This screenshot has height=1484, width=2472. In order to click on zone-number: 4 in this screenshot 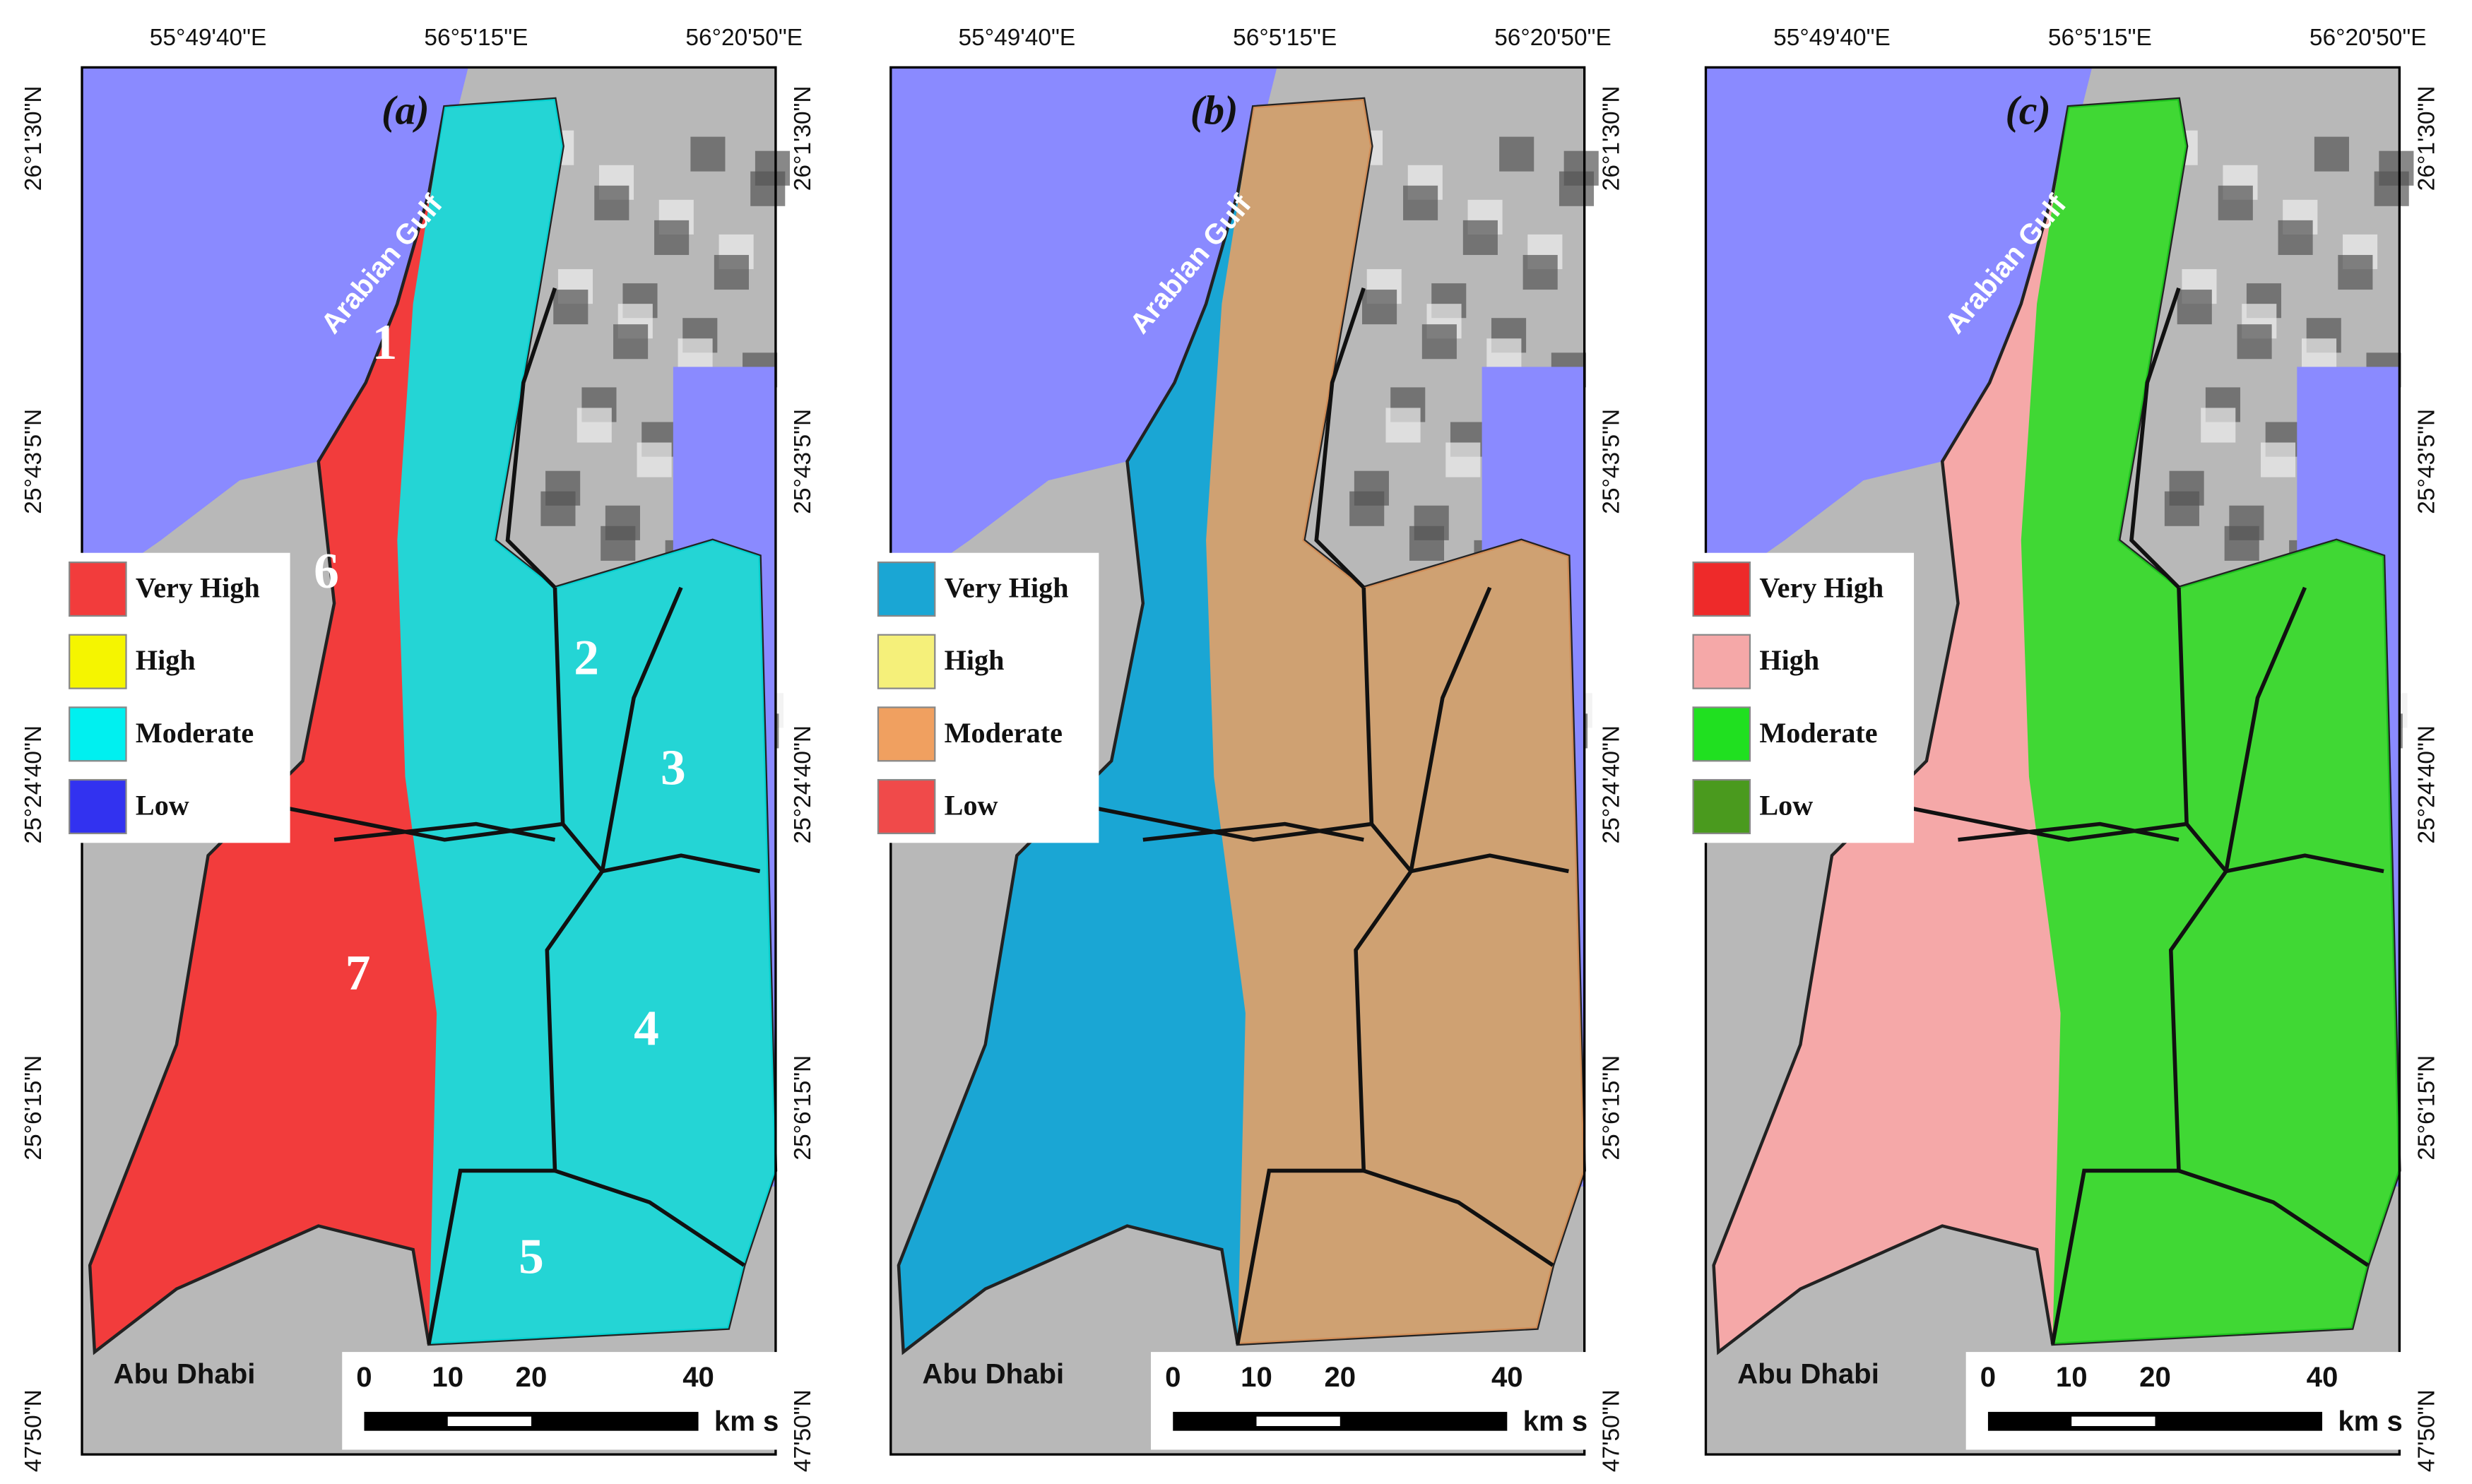, I will do `click(646, 1028)`.